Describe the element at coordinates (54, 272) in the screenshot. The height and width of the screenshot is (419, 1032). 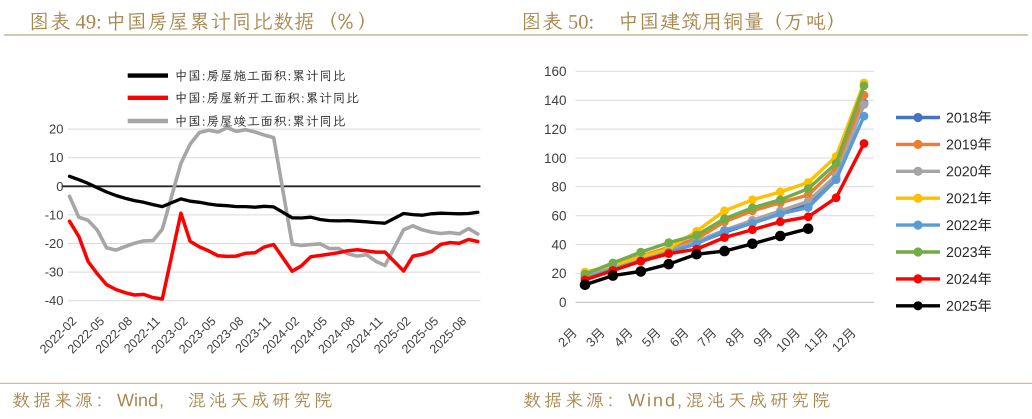
I see `svg-text: -30` at that location.